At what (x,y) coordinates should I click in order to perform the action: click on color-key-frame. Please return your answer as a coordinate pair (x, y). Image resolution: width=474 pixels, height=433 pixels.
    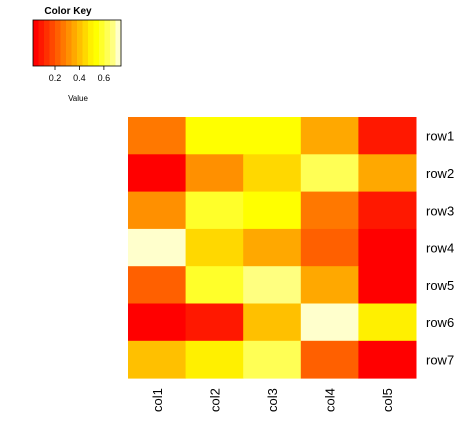
    Looking at the image, I should click on (77, 43).